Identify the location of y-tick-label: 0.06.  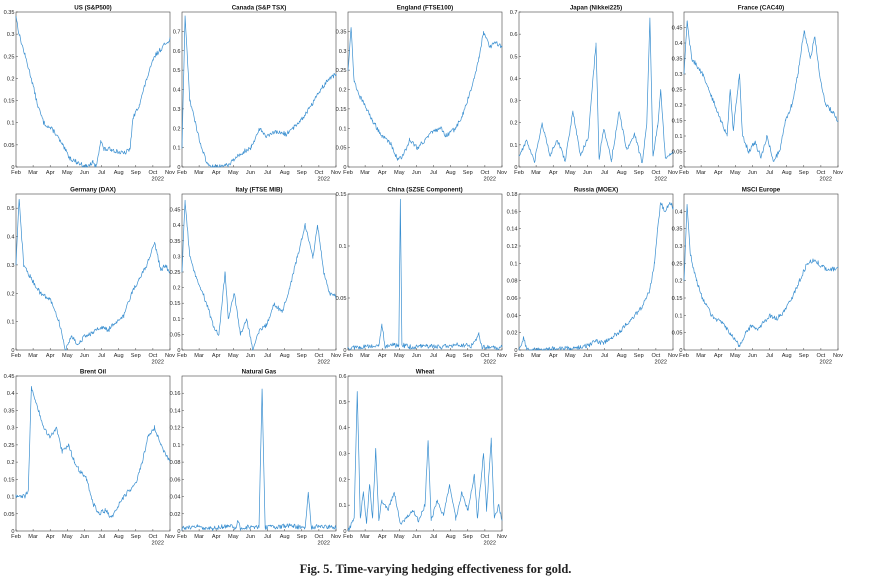
(512, 299).